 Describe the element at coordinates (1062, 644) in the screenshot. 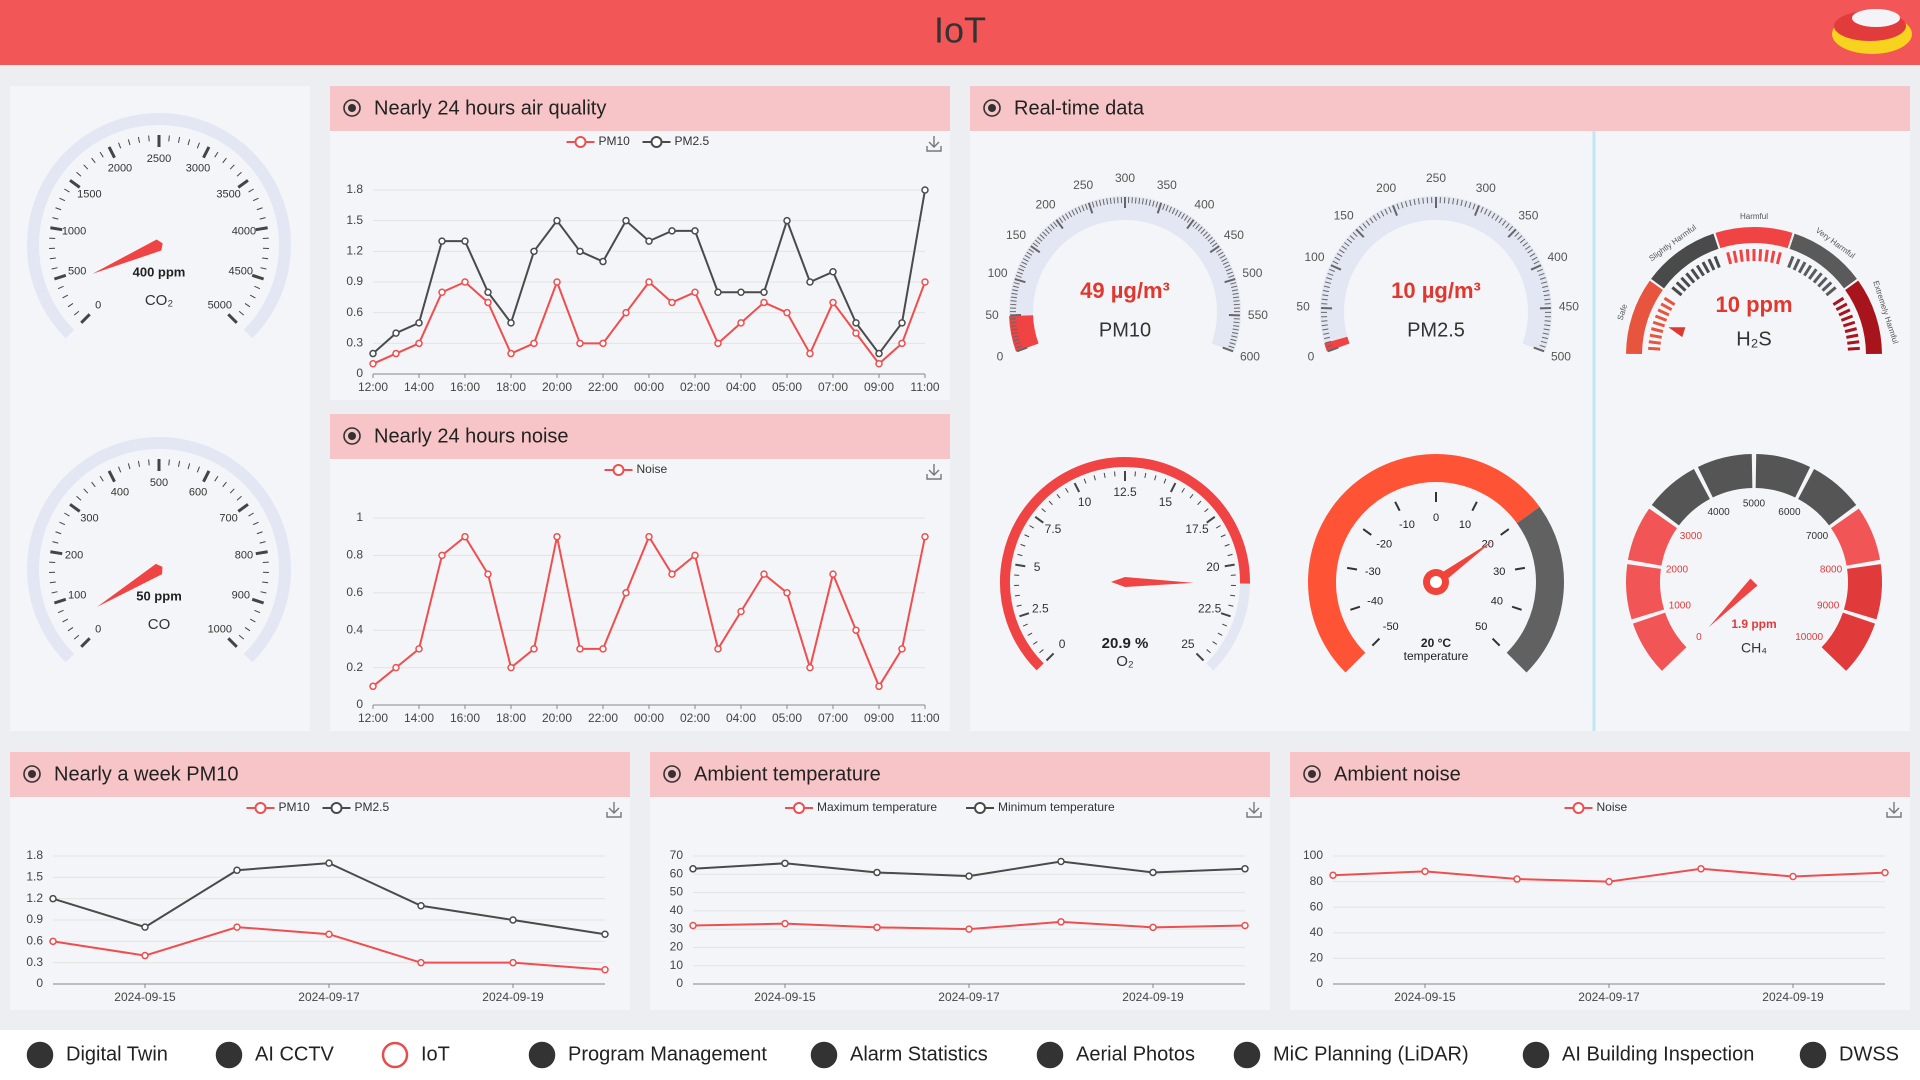

I see `gauge-tick-label: 0` at that location.